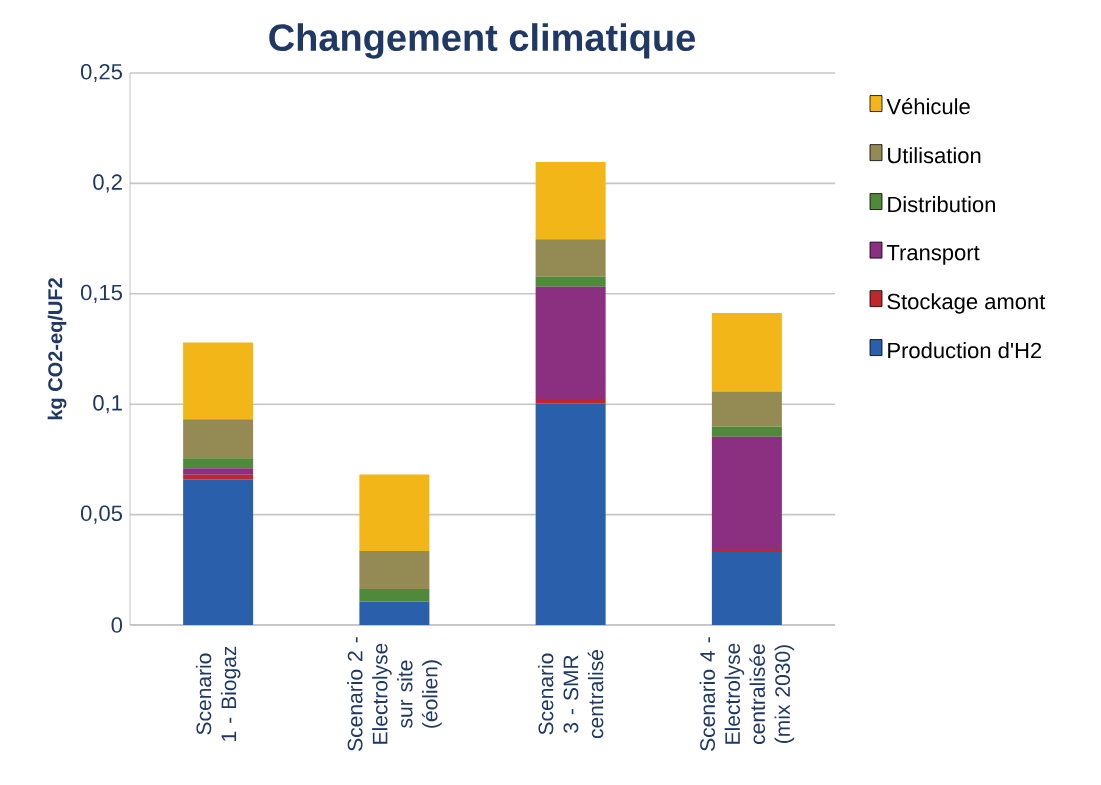 The height and width of the screenshot is (785, 1101). I want to click on legend-label: Production d'H2, so click(965, 350).